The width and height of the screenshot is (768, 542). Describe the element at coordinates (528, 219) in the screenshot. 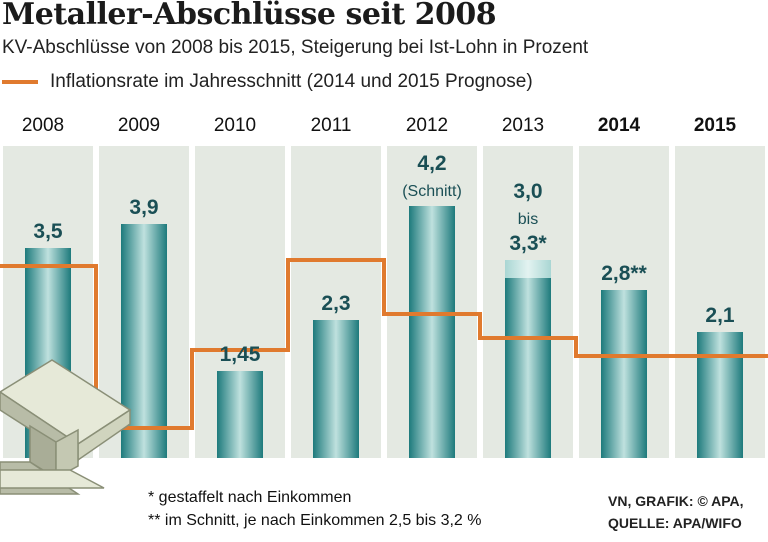

I see `data-label: bis` at that location.